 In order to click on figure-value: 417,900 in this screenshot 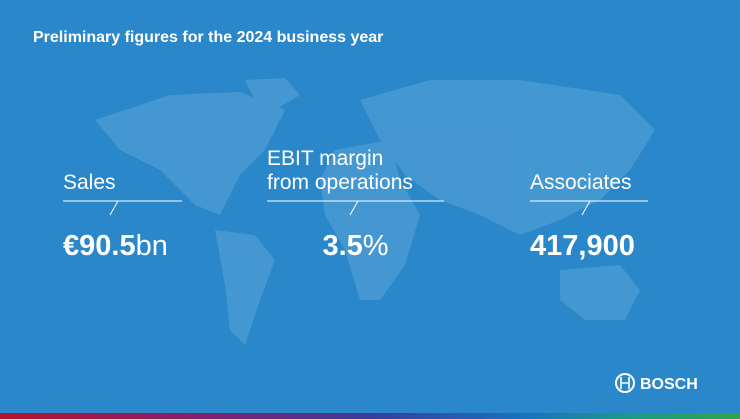, I will do `click(582, 246)`.